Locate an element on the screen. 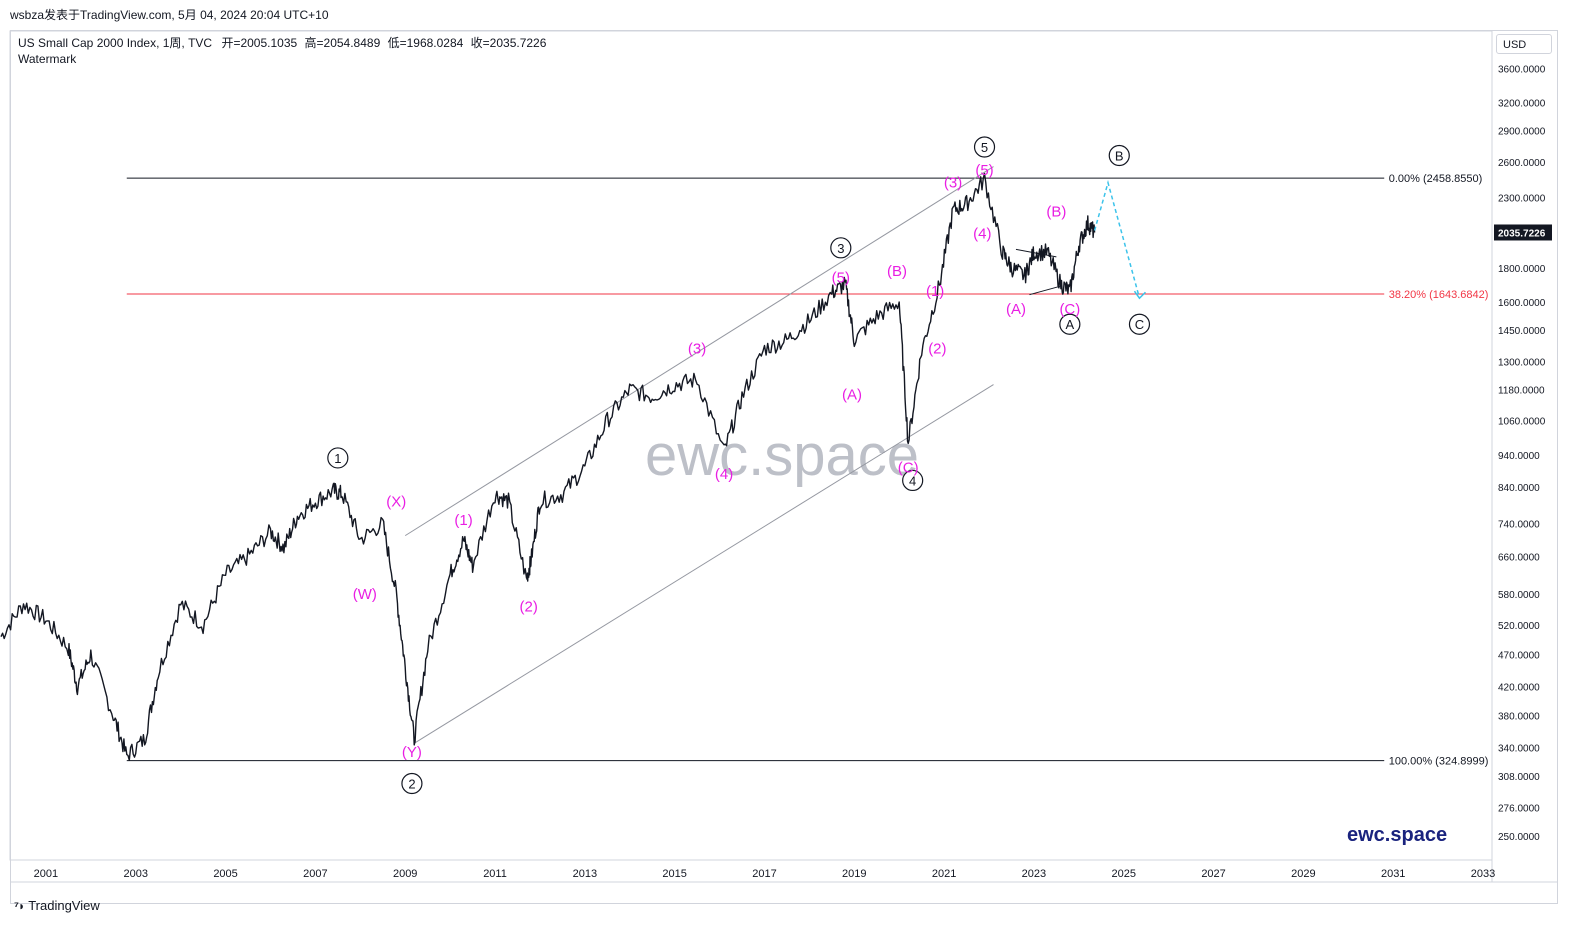  wave-label: 1 is located at coordinates (337, 458).